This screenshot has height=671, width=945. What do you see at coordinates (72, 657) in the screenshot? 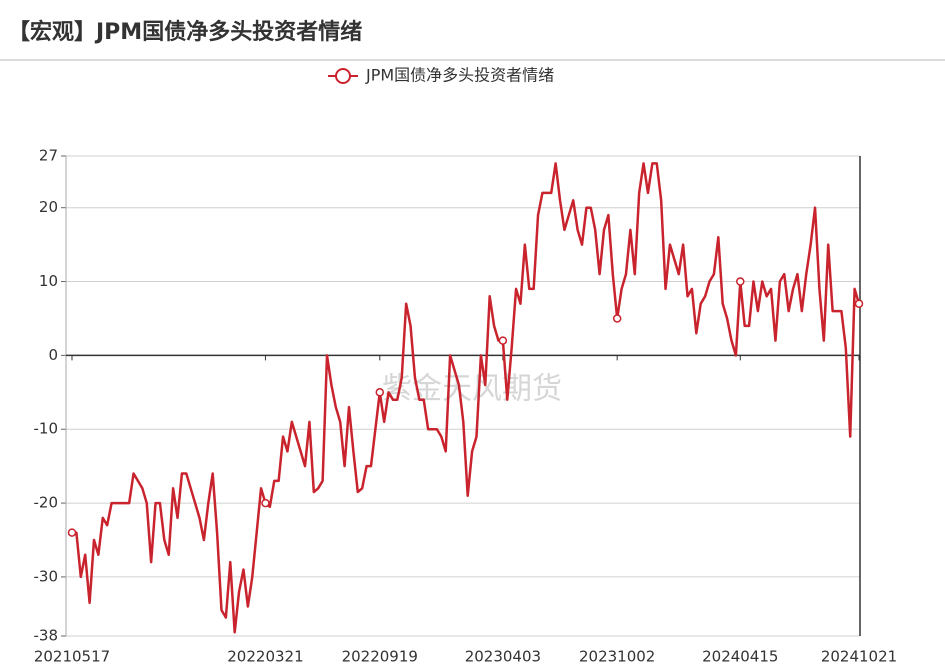
I see `x-tick-label: 20210517` at bounding box center [72, 657].